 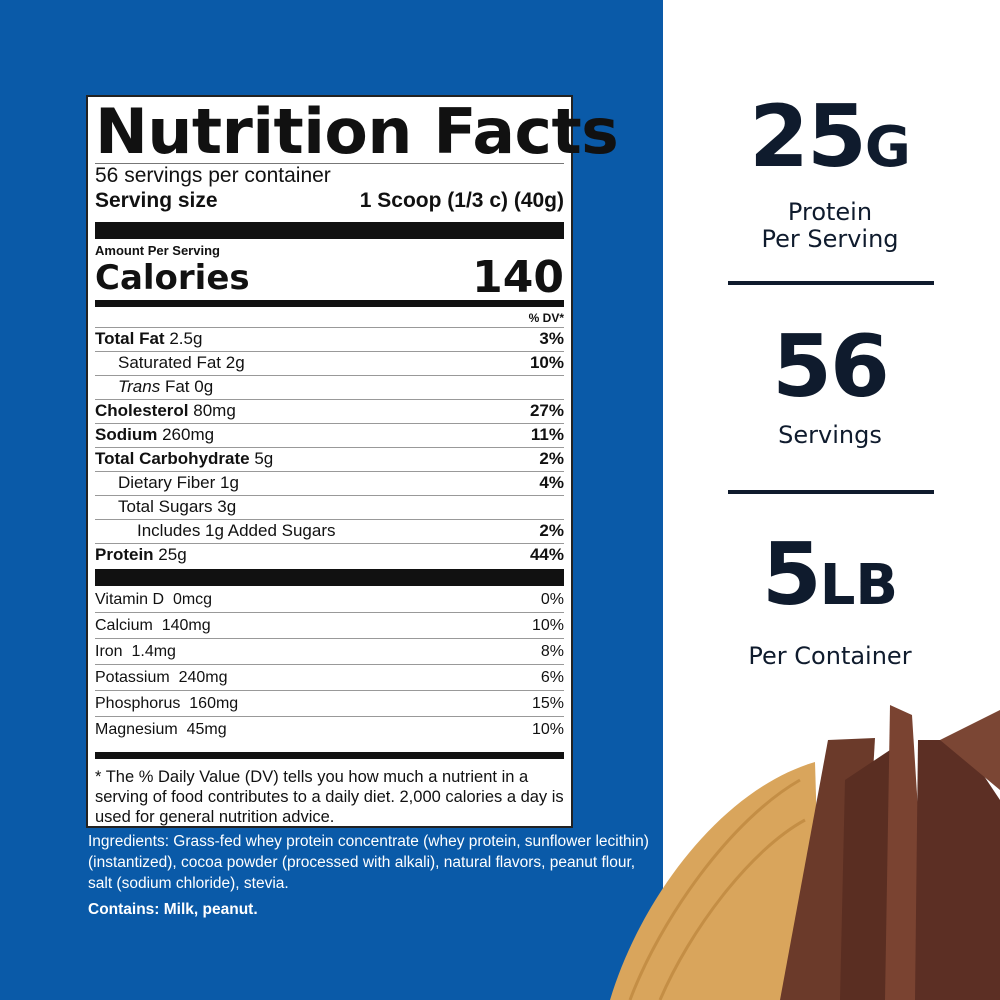 What do you see at coordinates (236, 530) in the screenshot?
I see `nutrient-name: Includes 1g Added Sugars` at bounding box center [236, 530].